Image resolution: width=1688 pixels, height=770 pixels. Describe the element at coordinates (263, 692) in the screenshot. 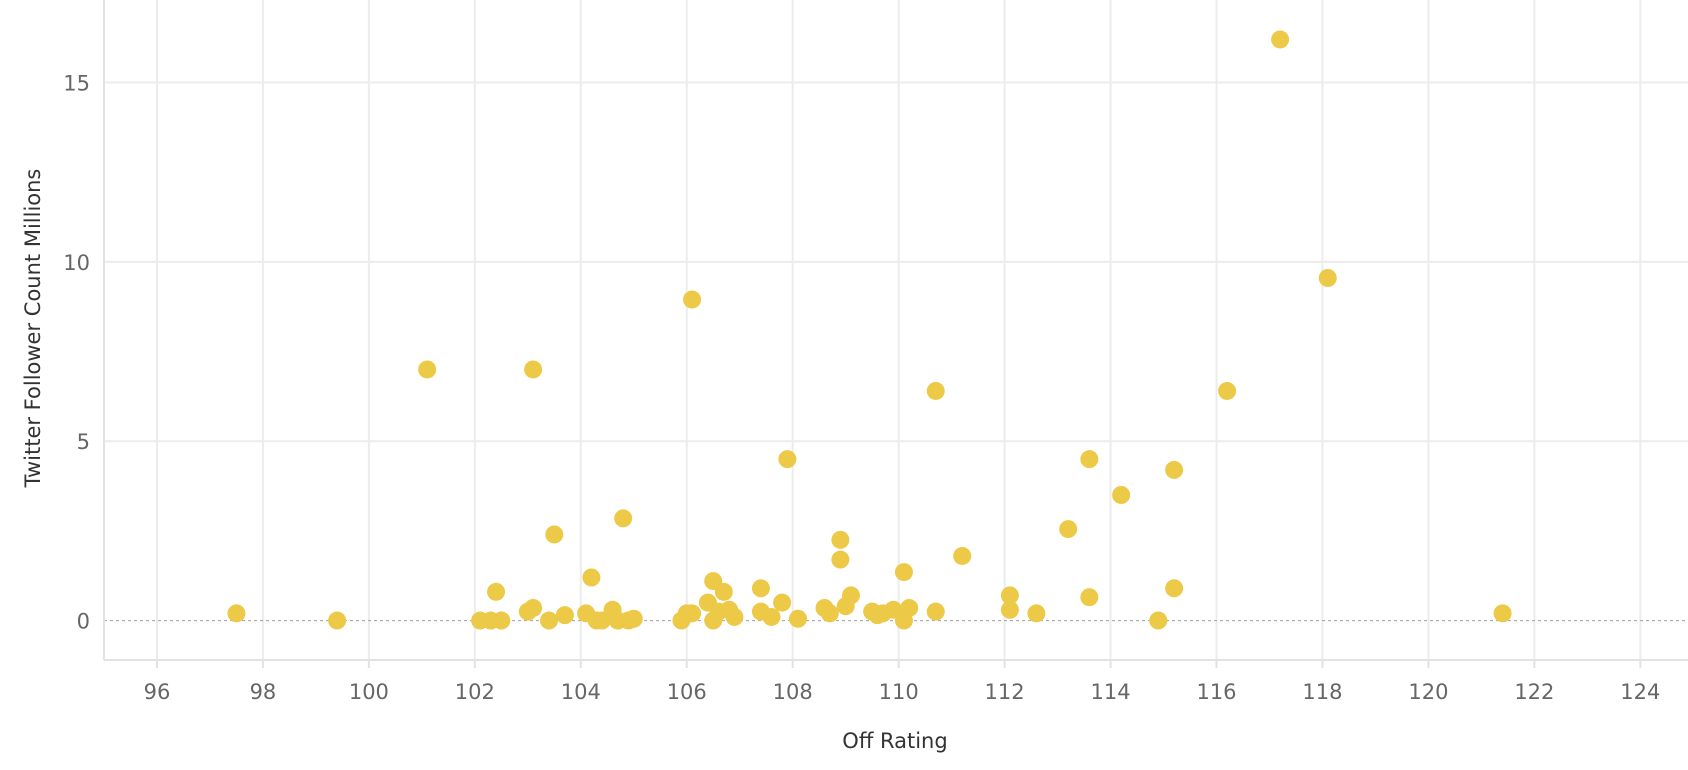

I see `x-tick-label: 98` at that location.